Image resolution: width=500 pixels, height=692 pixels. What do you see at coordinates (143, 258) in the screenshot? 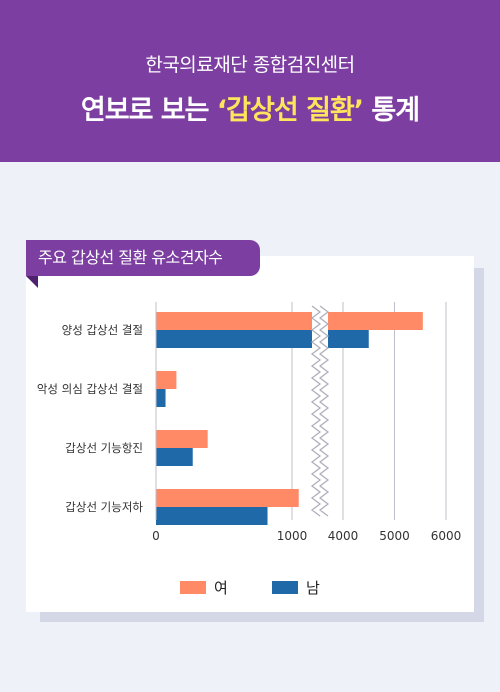
I see `chart-title: 주요 갑상선 질환 유소견자수` at bounding box center [143, 258].